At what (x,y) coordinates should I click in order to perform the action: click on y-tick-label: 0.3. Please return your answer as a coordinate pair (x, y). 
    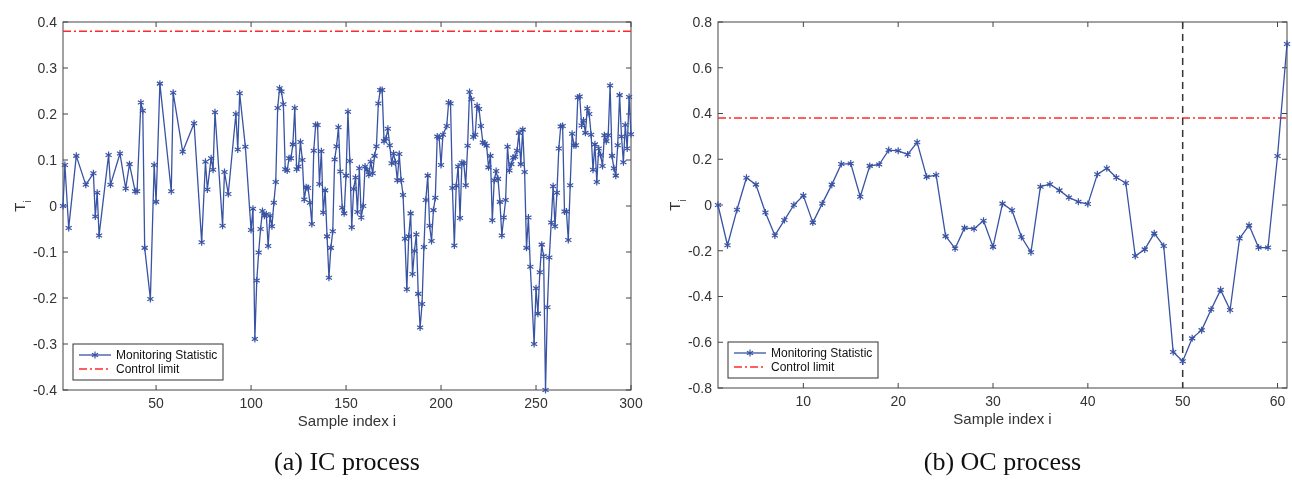
    Looking at the image, I should click on (47, 67).